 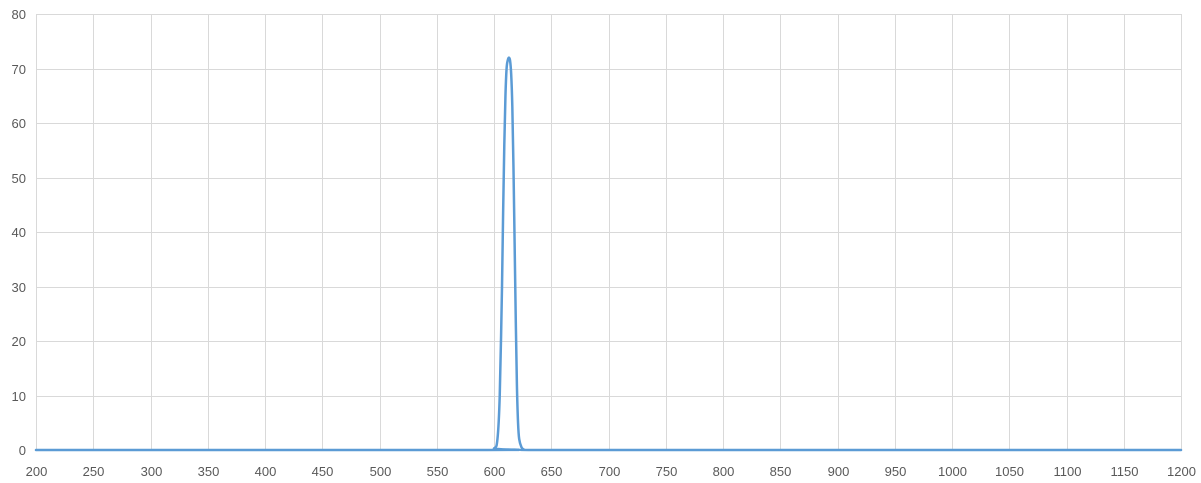 What do you see at coordinates (667, 471) in the screenshot?
I see `x-tick-label: 750` at bounding box center [667, 471].